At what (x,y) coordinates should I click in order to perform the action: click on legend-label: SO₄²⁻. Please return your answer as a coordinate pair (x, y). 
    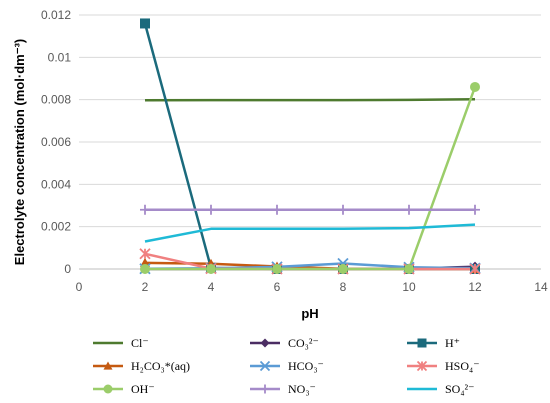
    Looking at the image, I should click on (459, 389).